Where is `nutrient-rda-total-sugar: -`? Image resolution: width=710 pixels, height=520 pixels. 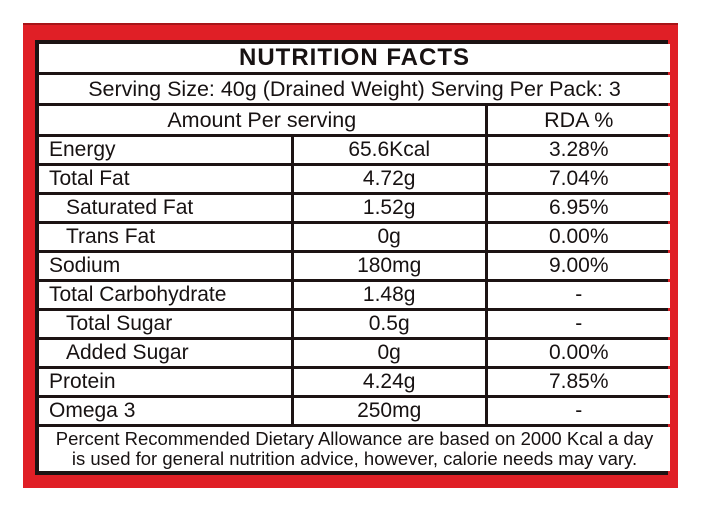 nutrient-rda-total-sugar: - is located at coordinates (578, 324).